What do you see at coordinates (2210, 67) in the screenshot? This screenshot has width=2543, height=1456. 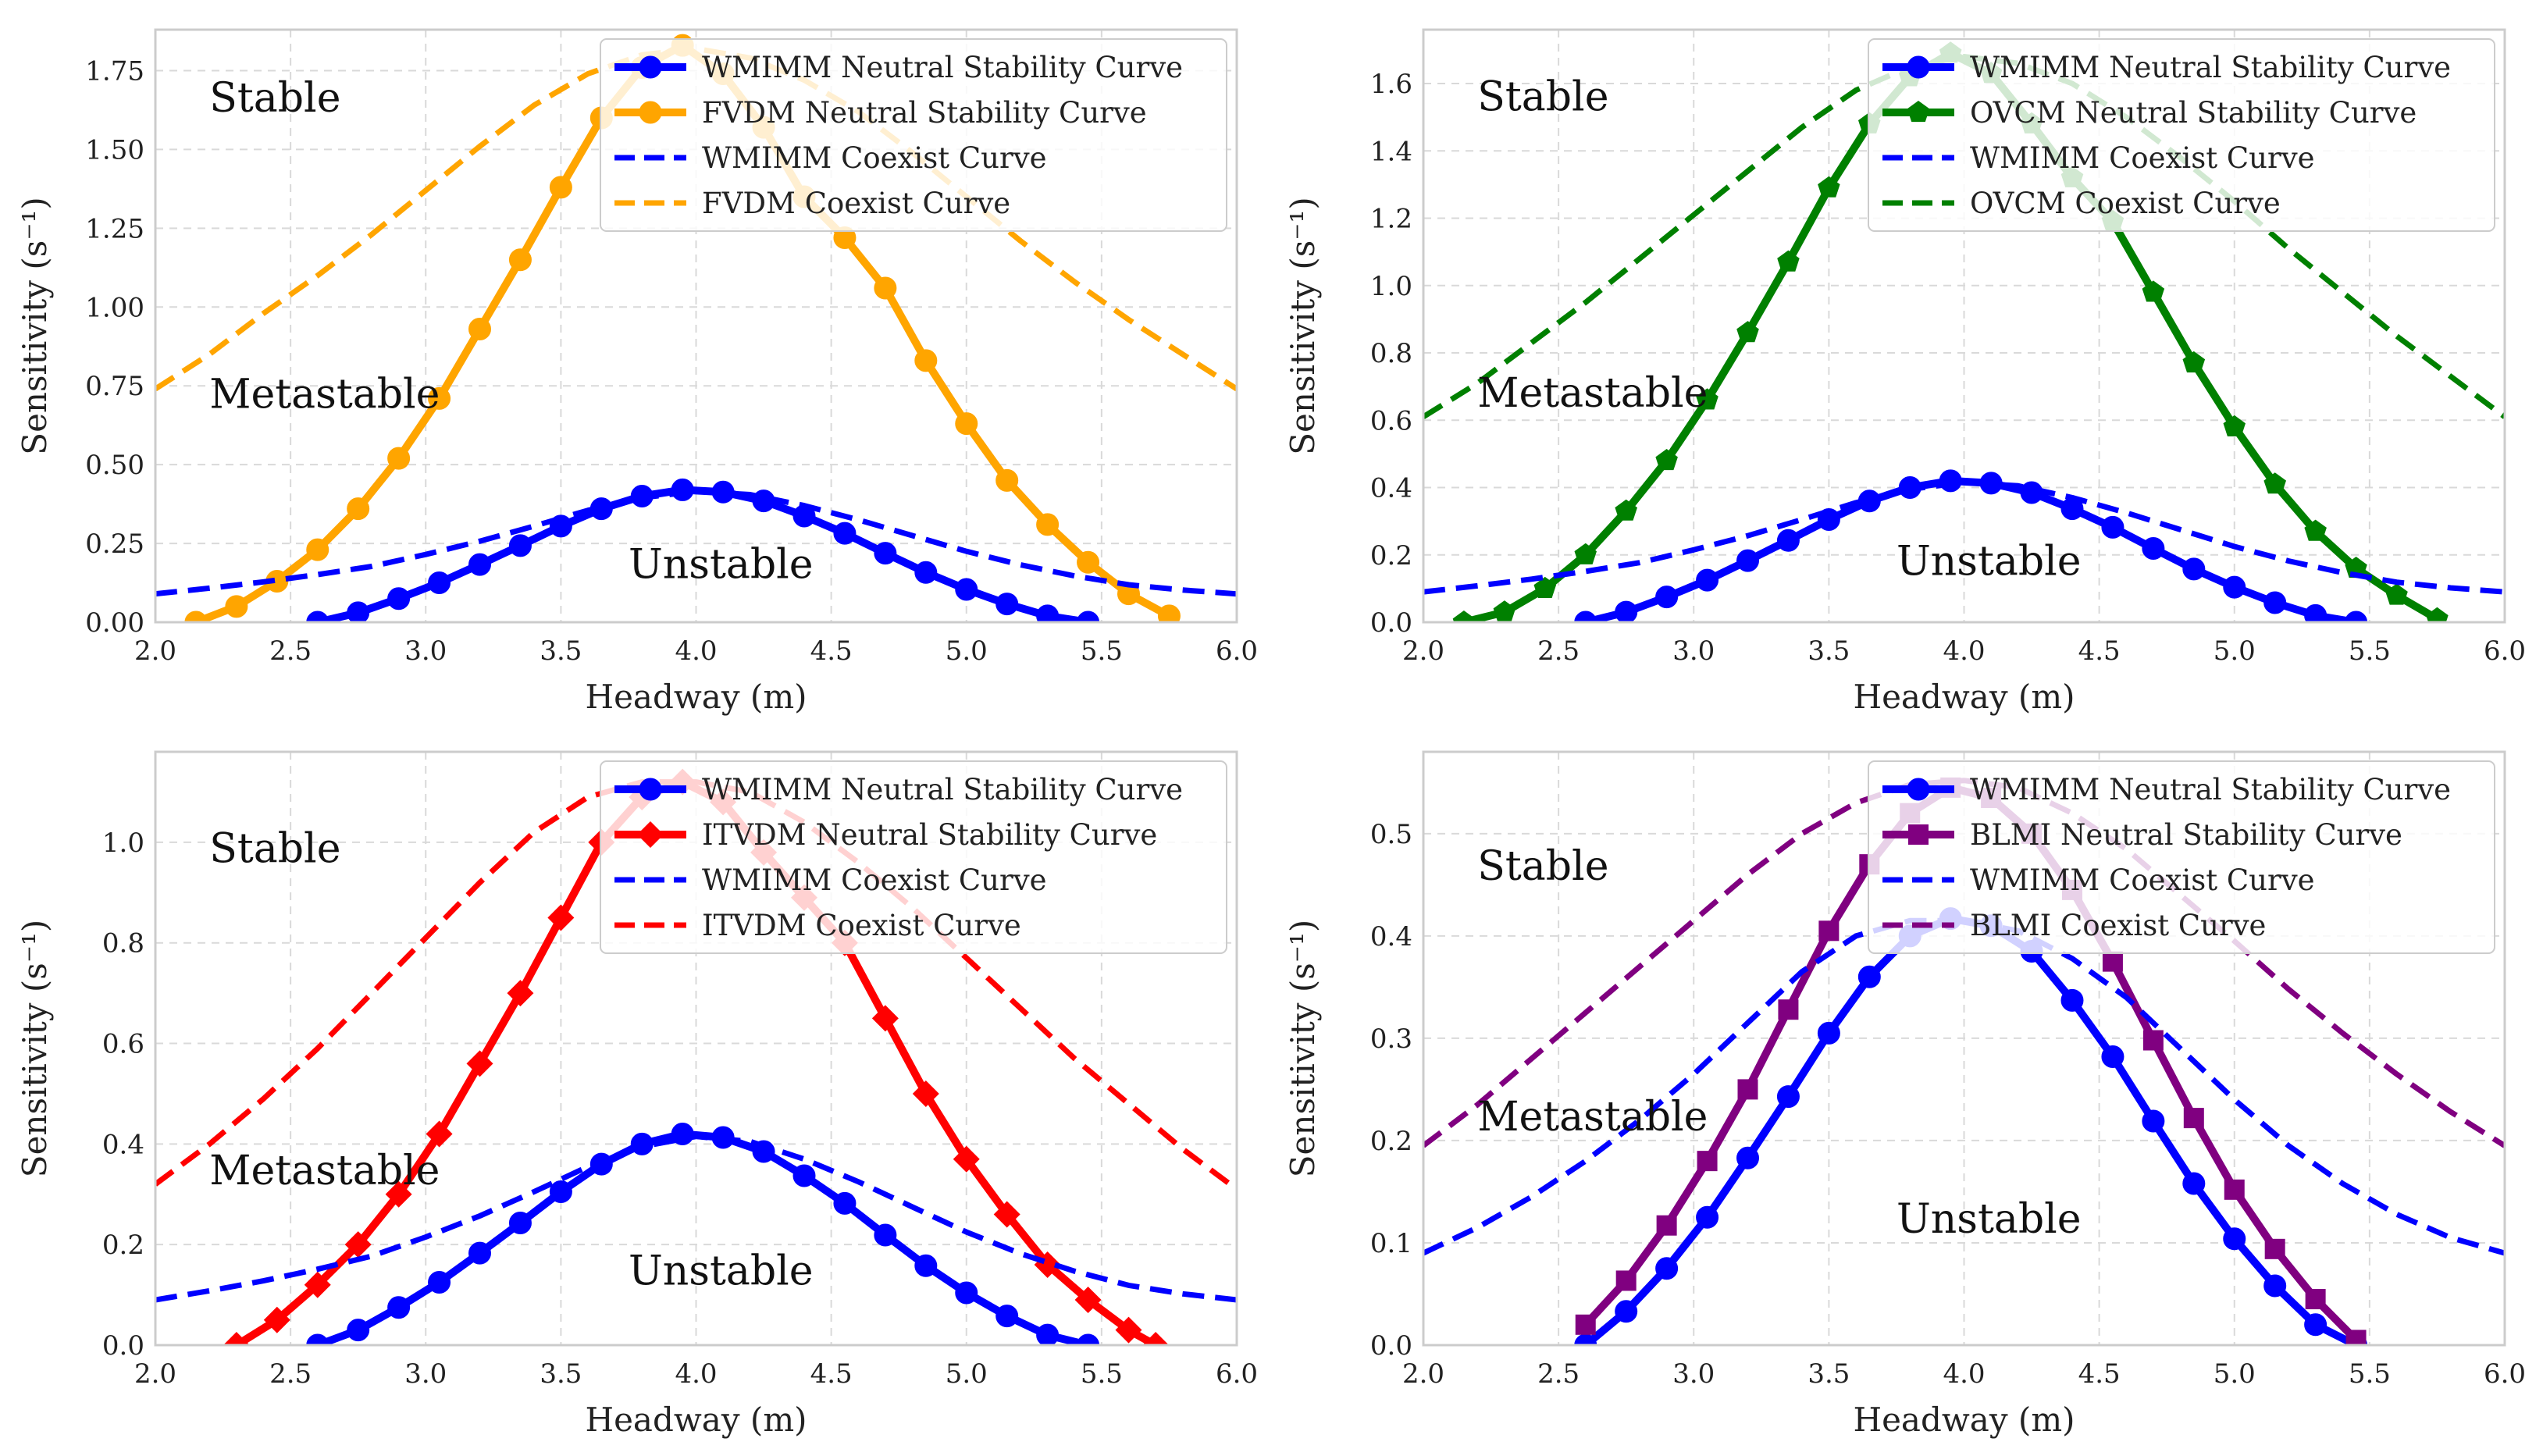 I see `legend-label: WMIMM Neutral Stability Curve` at bounding box center [2210, 67].